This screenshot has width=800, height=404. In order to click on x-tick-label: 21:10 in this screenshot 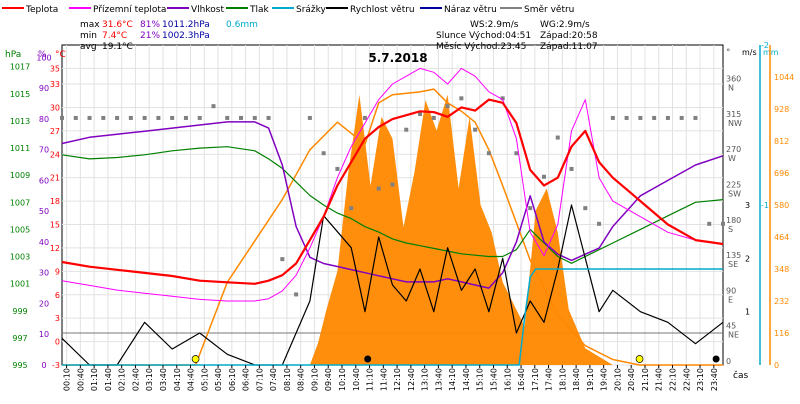, I will do `click(645, 379)`.